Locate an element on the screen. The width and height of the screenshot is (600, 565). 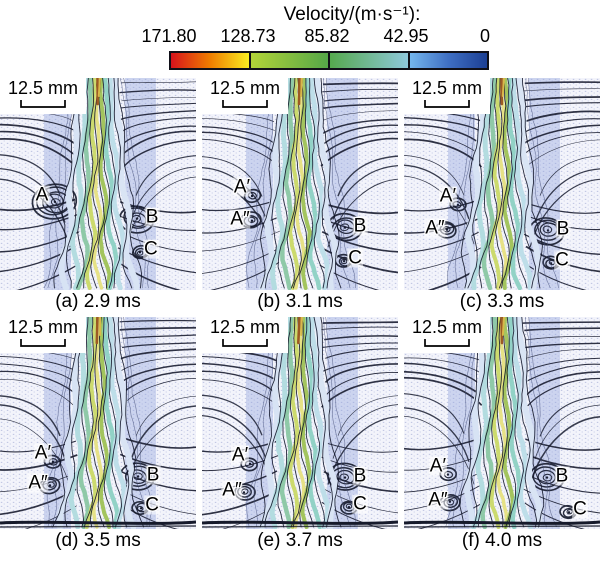
panel: 12.5 mm A′ A″ B C (e) 3.7 ms is located at coordinates (300, 434).